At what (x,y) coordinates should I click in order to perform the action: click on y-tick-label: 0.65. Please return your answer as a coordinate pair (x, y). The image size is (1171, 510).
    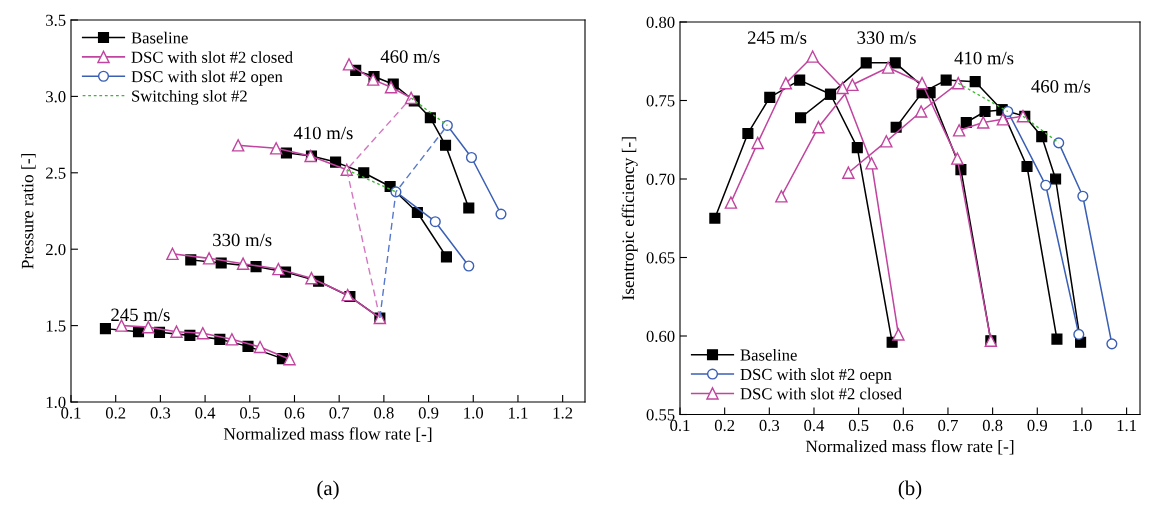
    Looking at the image, I should click on (660, 258).